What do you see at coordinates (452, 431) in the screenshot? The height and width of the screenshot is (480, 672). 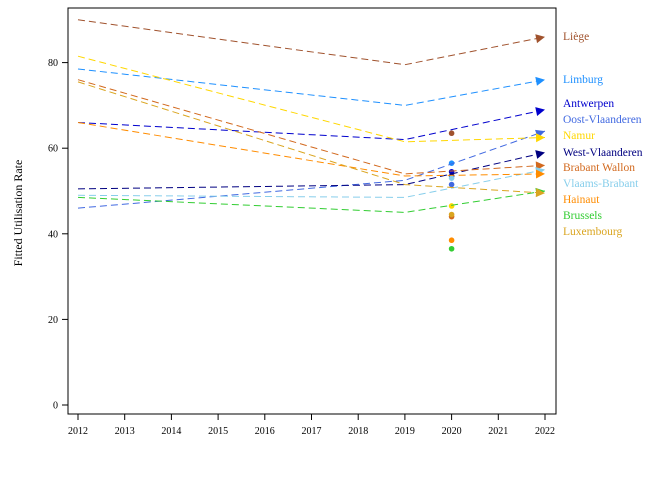 I see `x-tick-label-2020: 2020` at bounding box center [452, 431].